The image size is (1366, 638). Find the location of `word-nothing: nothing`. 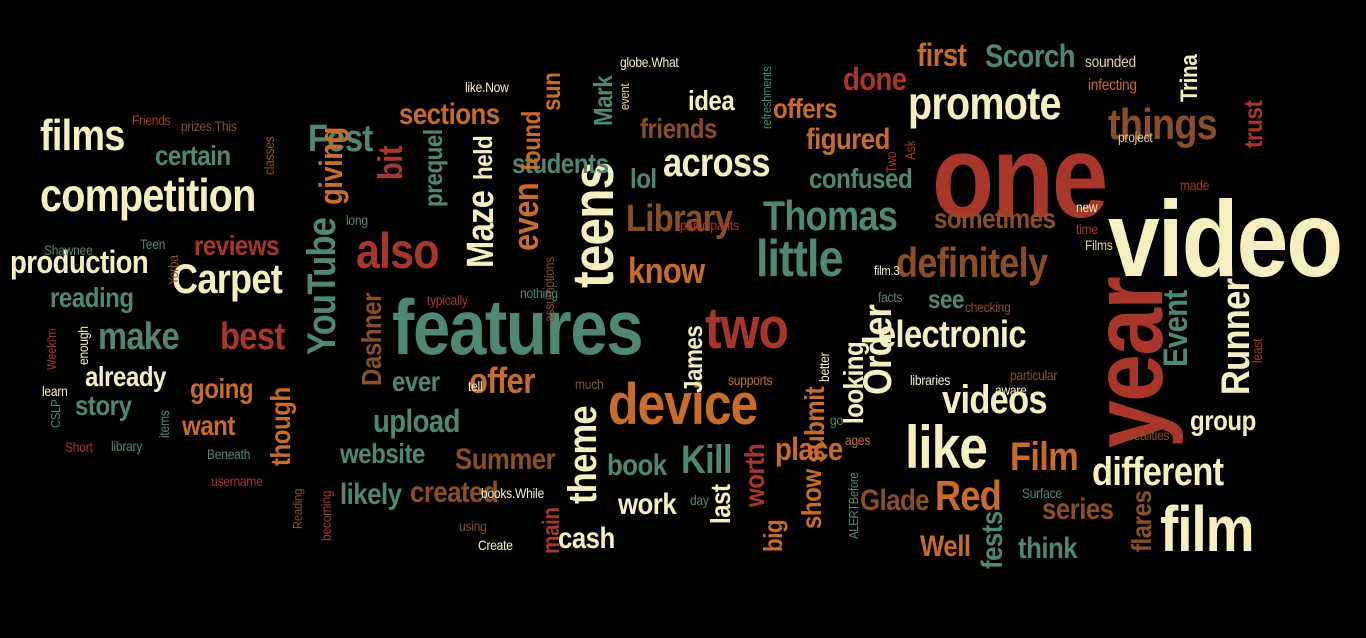

word-nothing: nothing is located at coordinates (539, 293).